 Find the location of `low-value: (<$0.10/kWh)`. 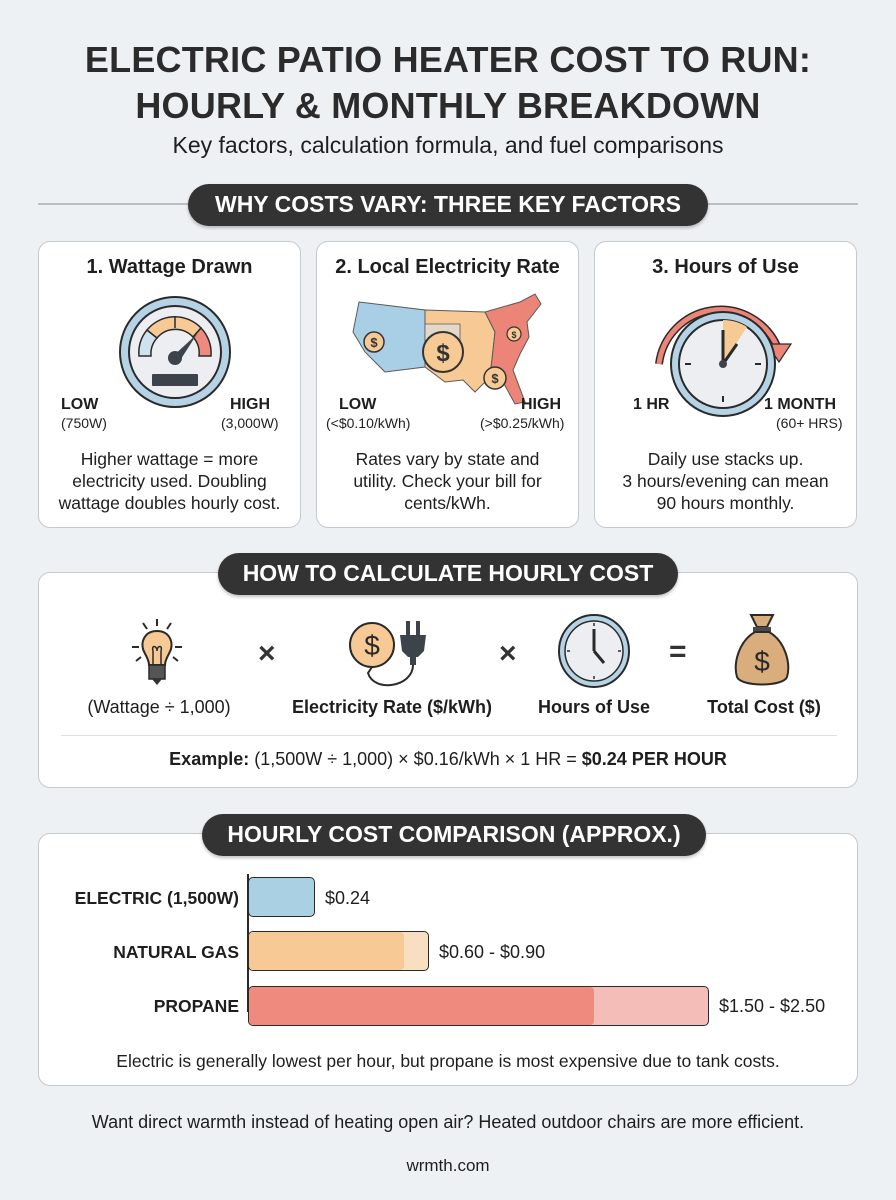

low-value: (<$0.10/kWh) is located at coordinates (368, 423).